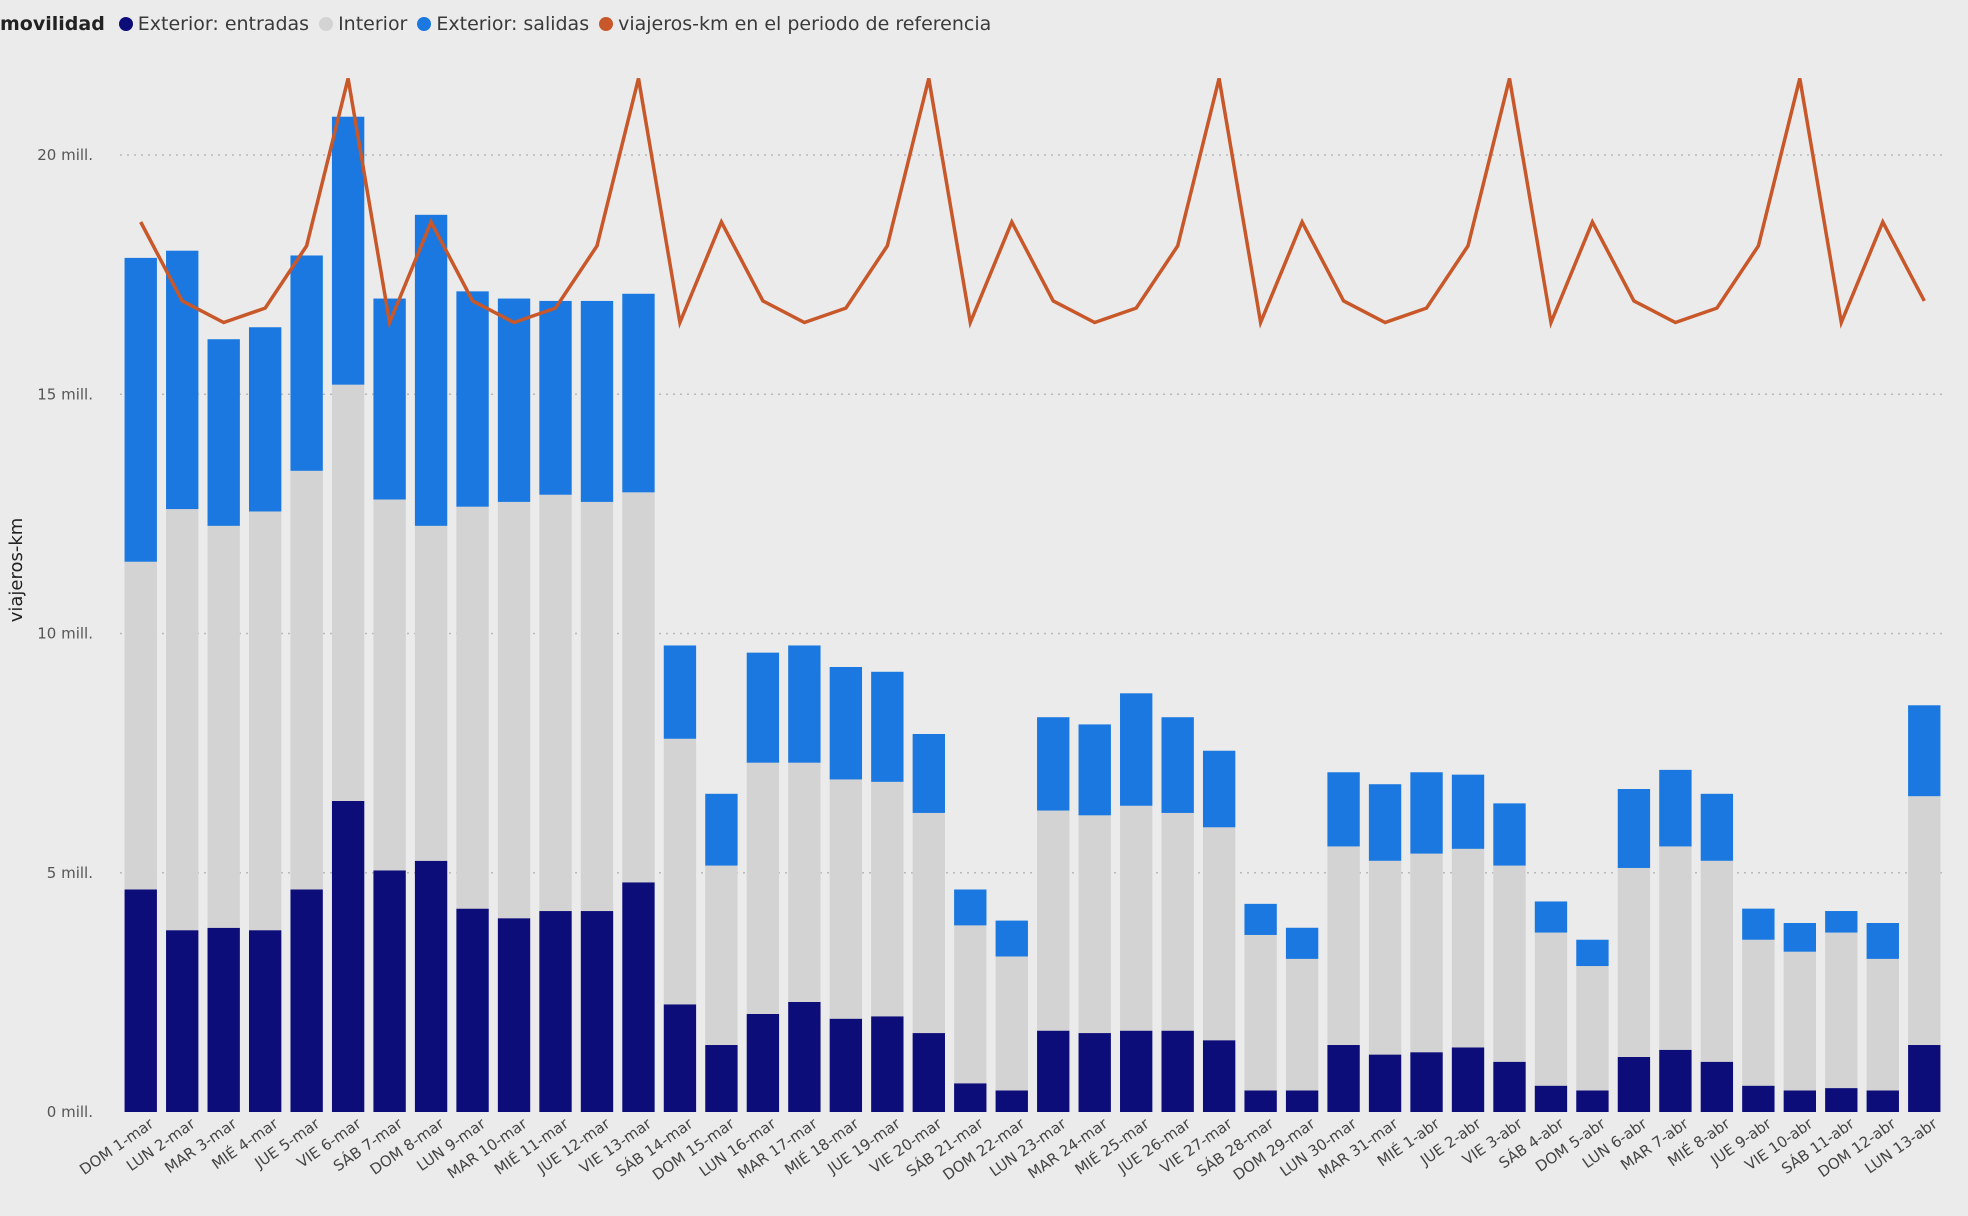 The width and height of the screenshot is (1968, 1216). Describe the element at coordinates (213, 24) in the screenshot. I see `legend-item-entradas: Exterior: entradas` at that location.